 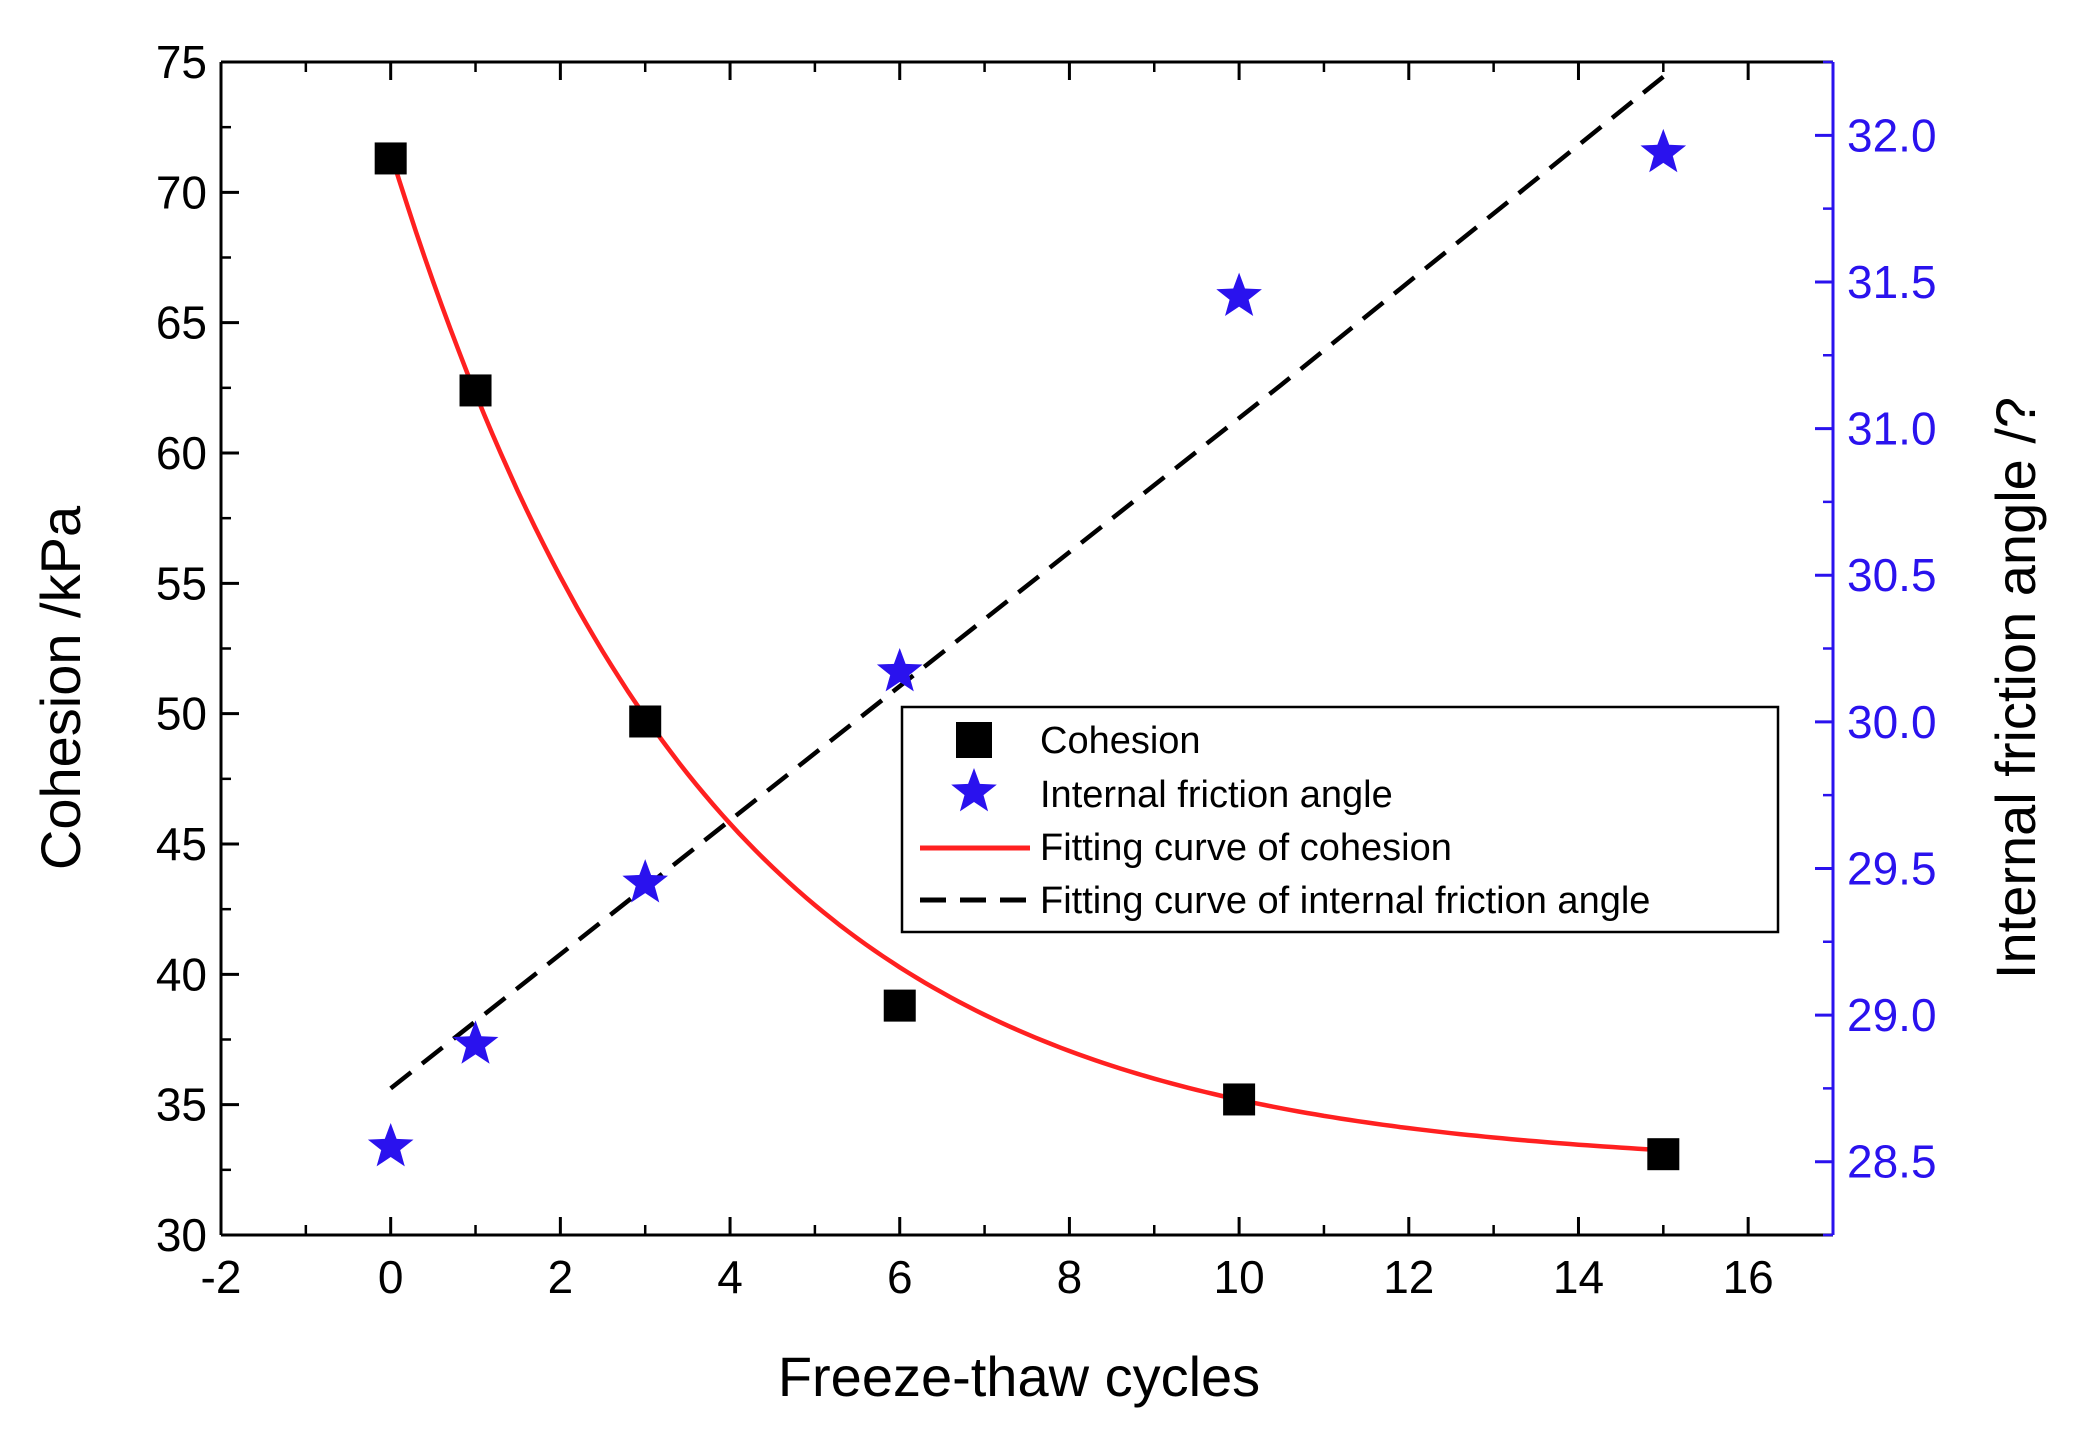 I want to click on x-tick-label: 6, so click(x=900, y=1277).